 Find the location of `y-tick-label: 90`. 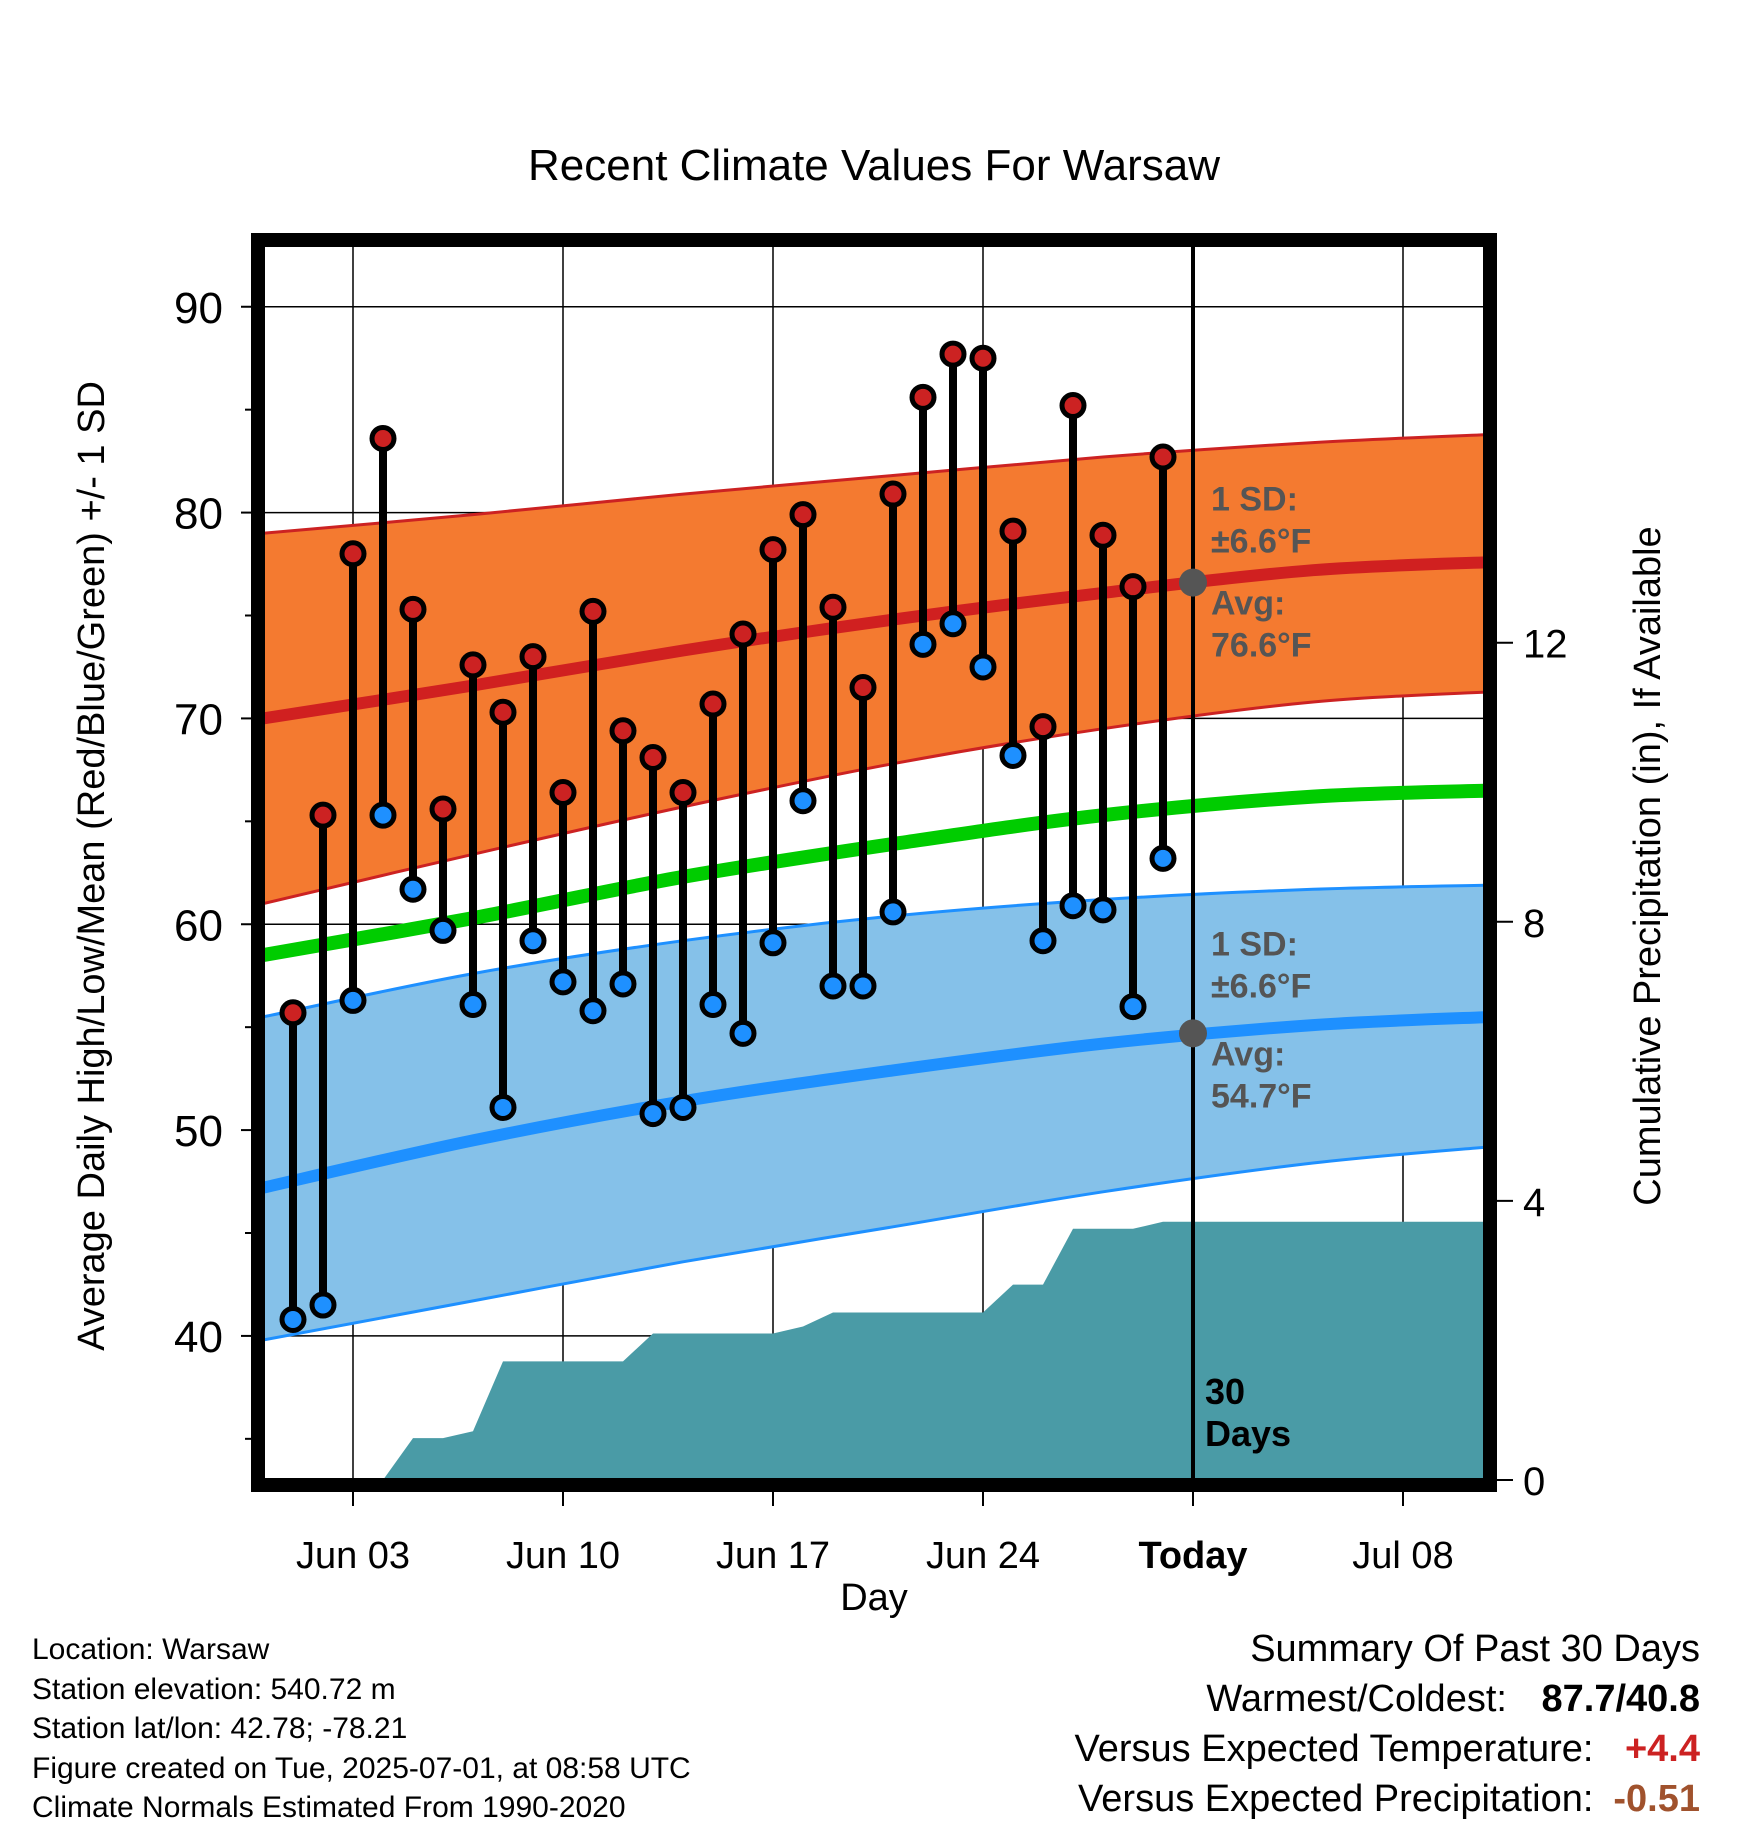

y-tick-label: 90 is located at coordinates (198, 308).